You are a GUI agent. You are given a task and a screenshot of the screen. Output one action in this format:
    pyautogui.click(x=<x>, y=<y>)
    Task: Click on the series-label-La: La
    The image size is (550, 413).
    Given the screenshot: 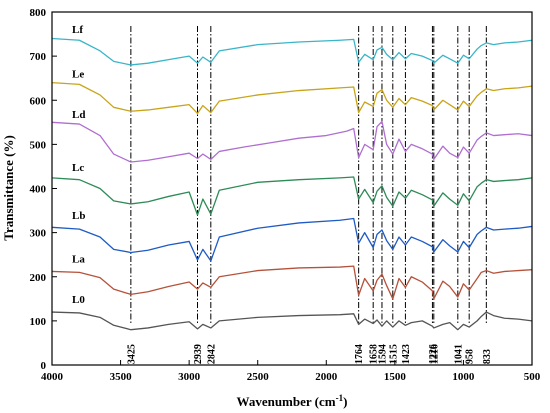 What is the action you would take?
    pyautogui.click(x=78, y=260)
    